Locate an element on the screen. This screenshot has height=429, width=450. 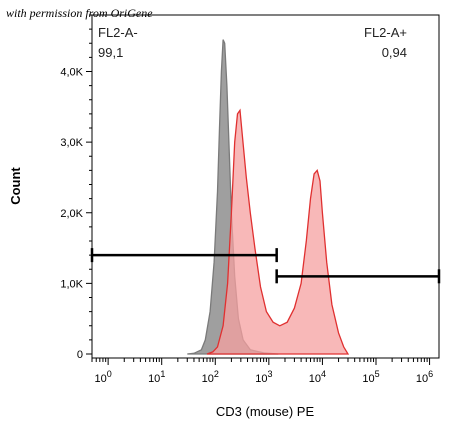
y-axis: 0 1,0K 2,0K 3,0K 4,0K is located at coordinates (76, 187).